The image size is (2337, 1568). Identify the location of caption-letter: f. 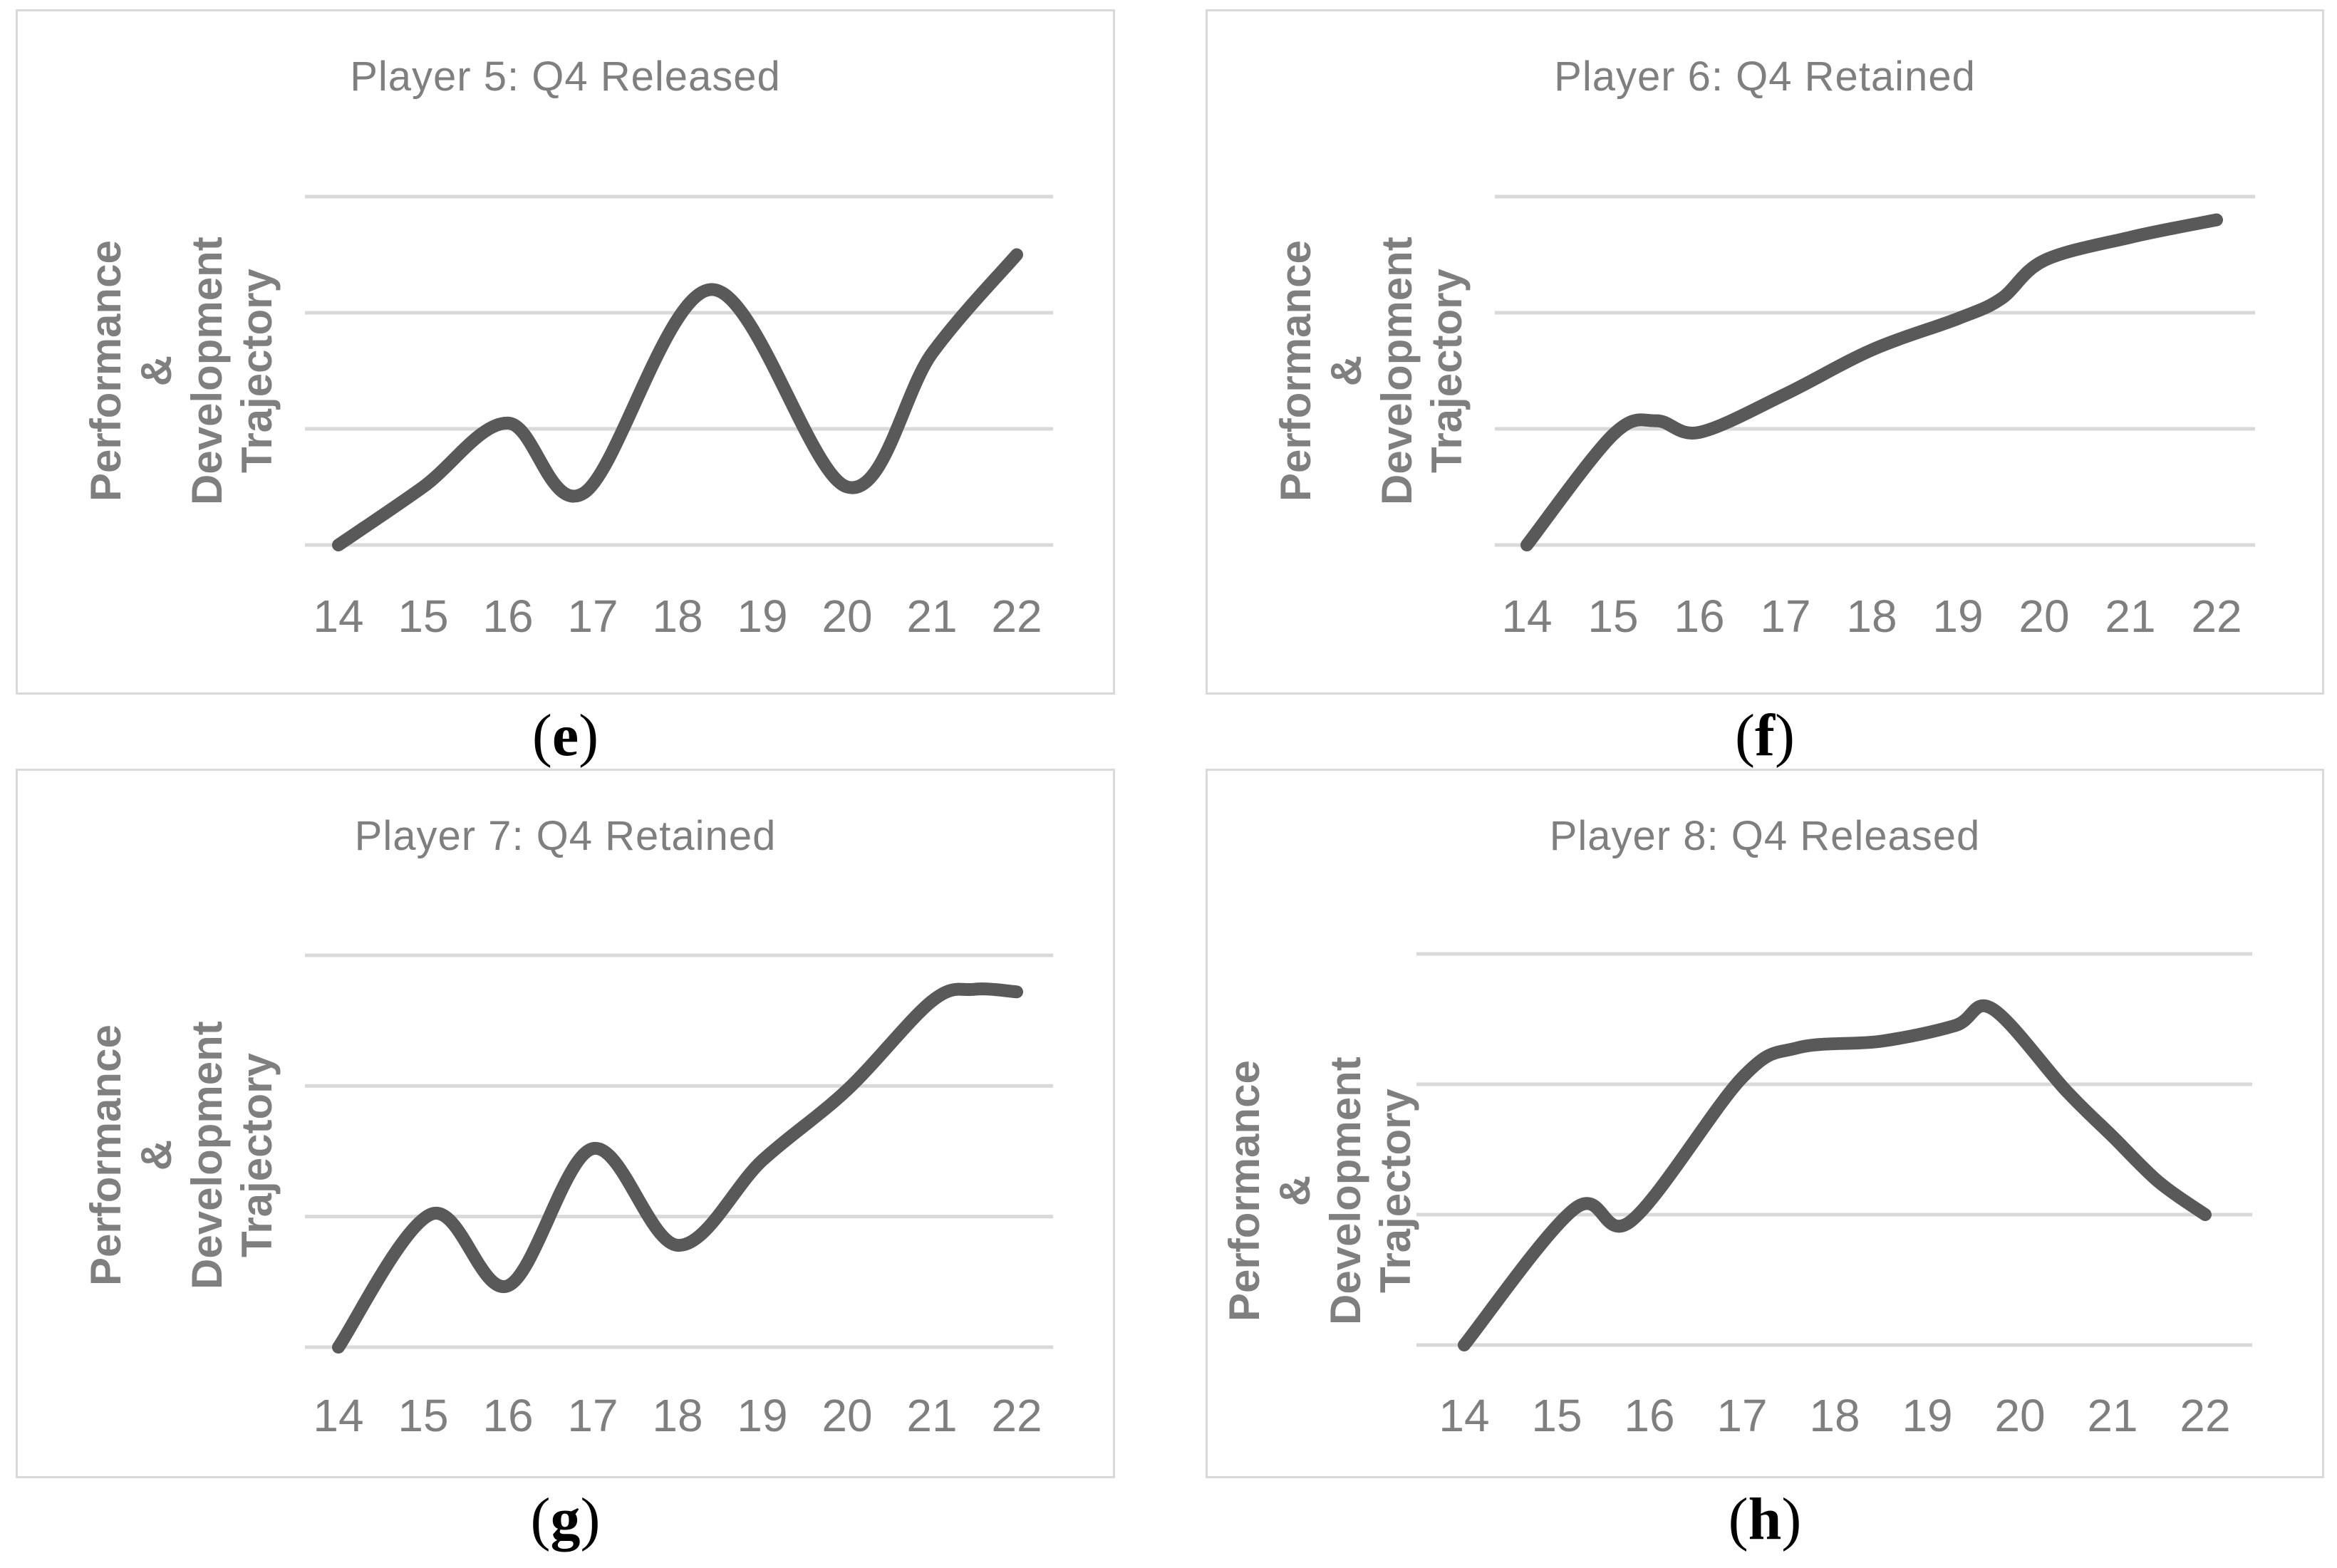
(1765, 735).